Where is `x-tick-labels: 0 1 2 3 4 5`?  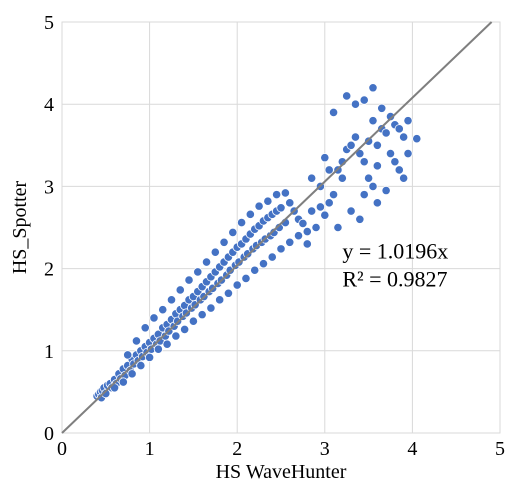 x-tick-labels: 0 1 2 3 4 5 is located at coordinates (281, 449).